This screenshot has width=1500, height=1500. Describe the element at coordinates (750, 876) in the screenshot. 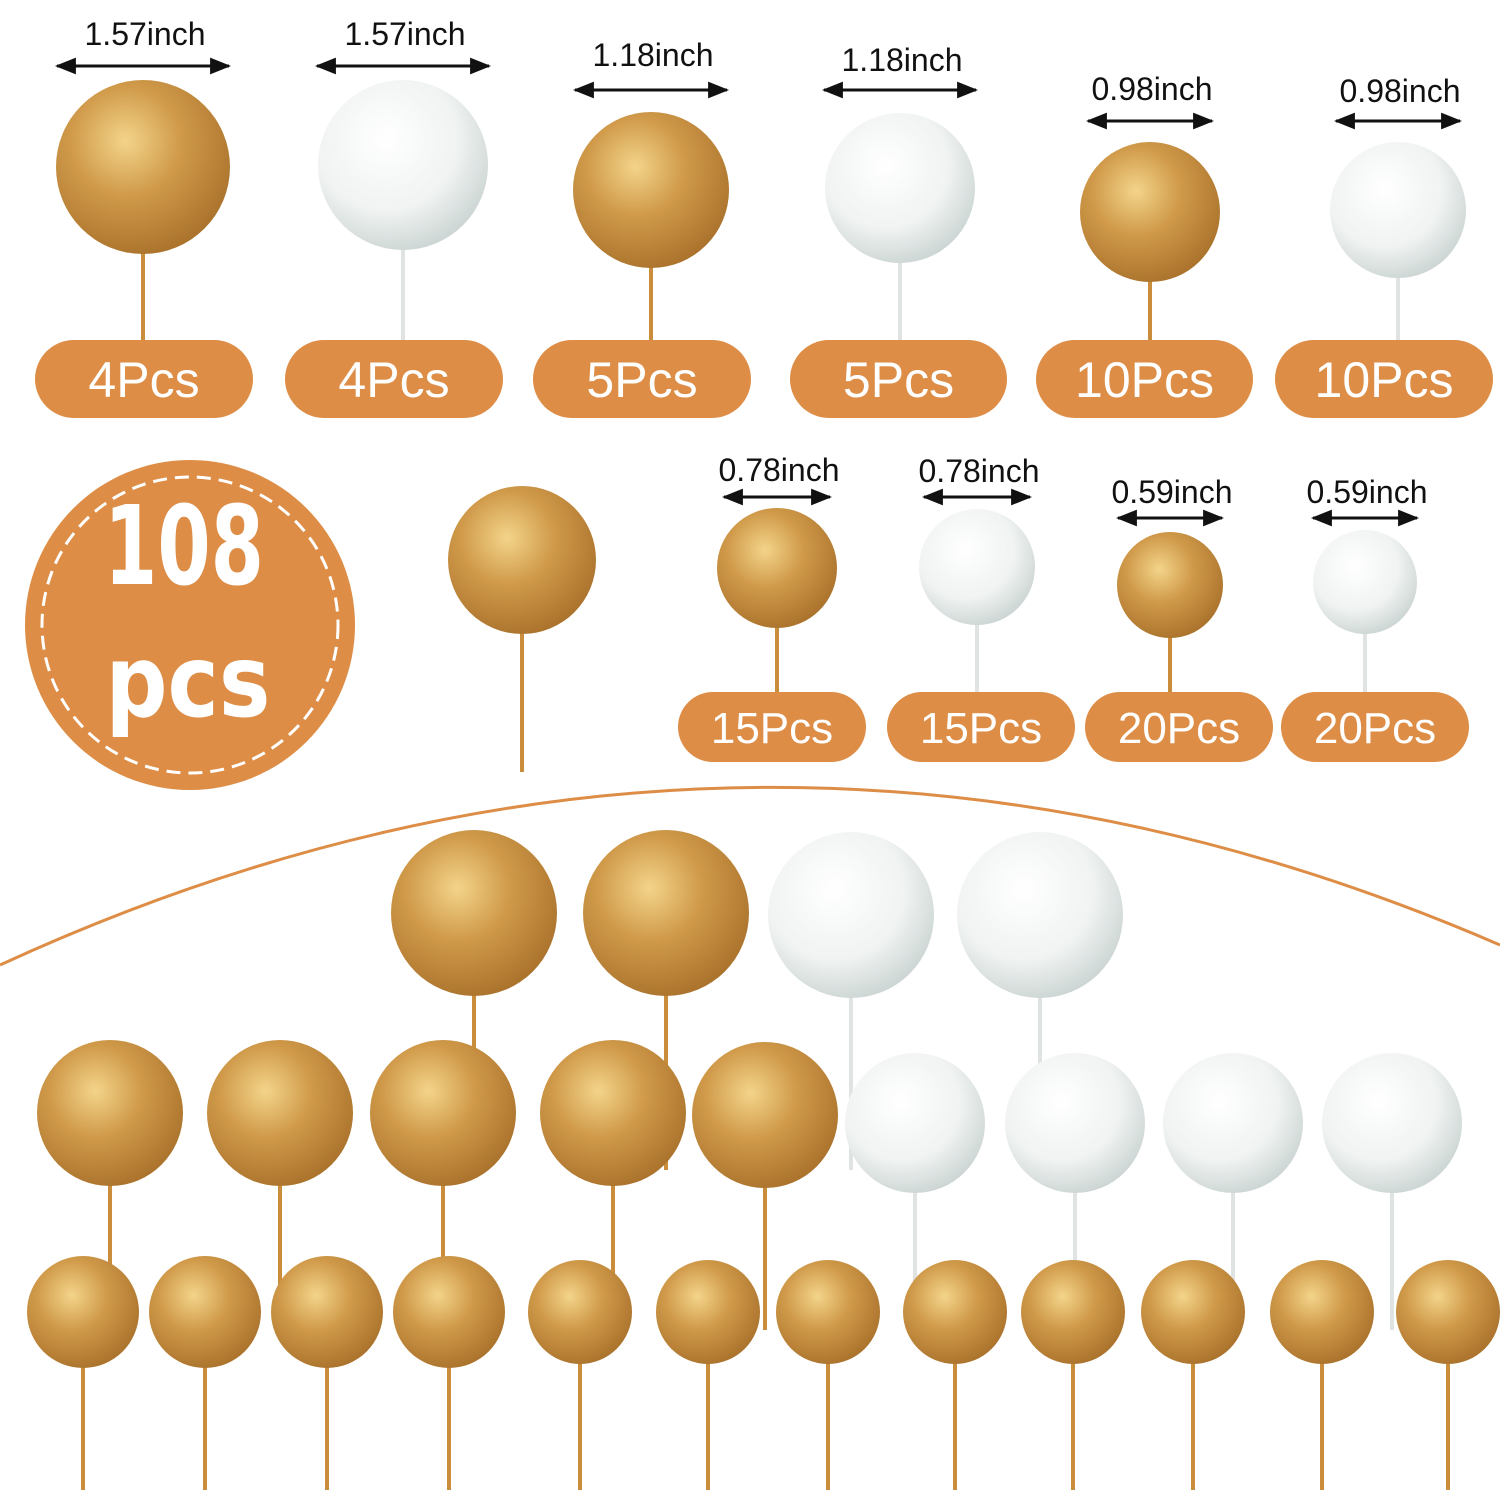

I see `divider-arc` at that location.